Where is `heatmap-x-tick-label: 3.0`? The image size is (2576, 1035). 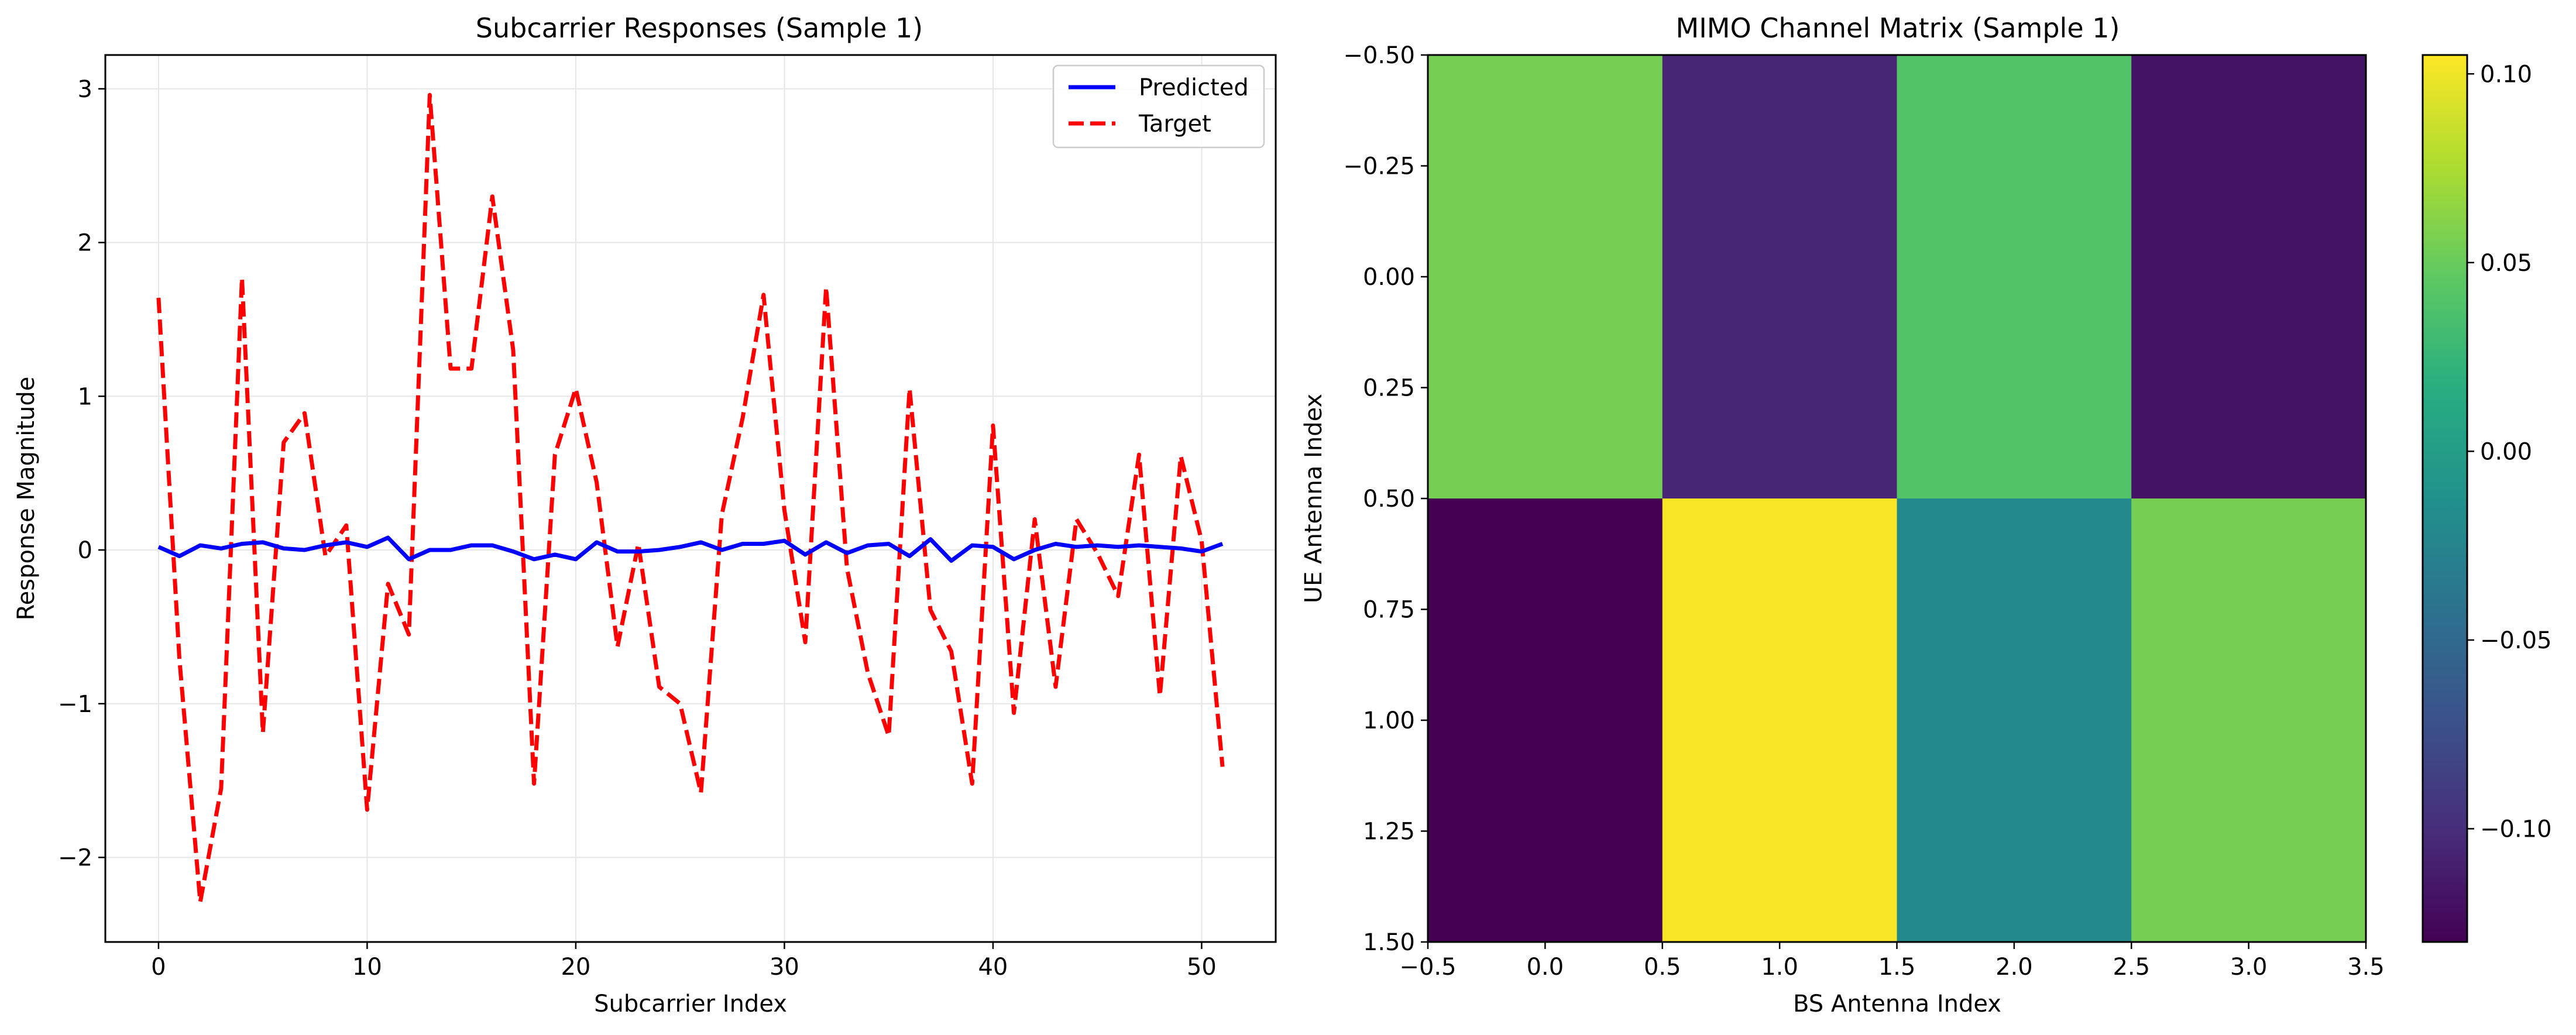 heatmap-x-tick-label: 3.0 is located at coordinates (2249, 967).